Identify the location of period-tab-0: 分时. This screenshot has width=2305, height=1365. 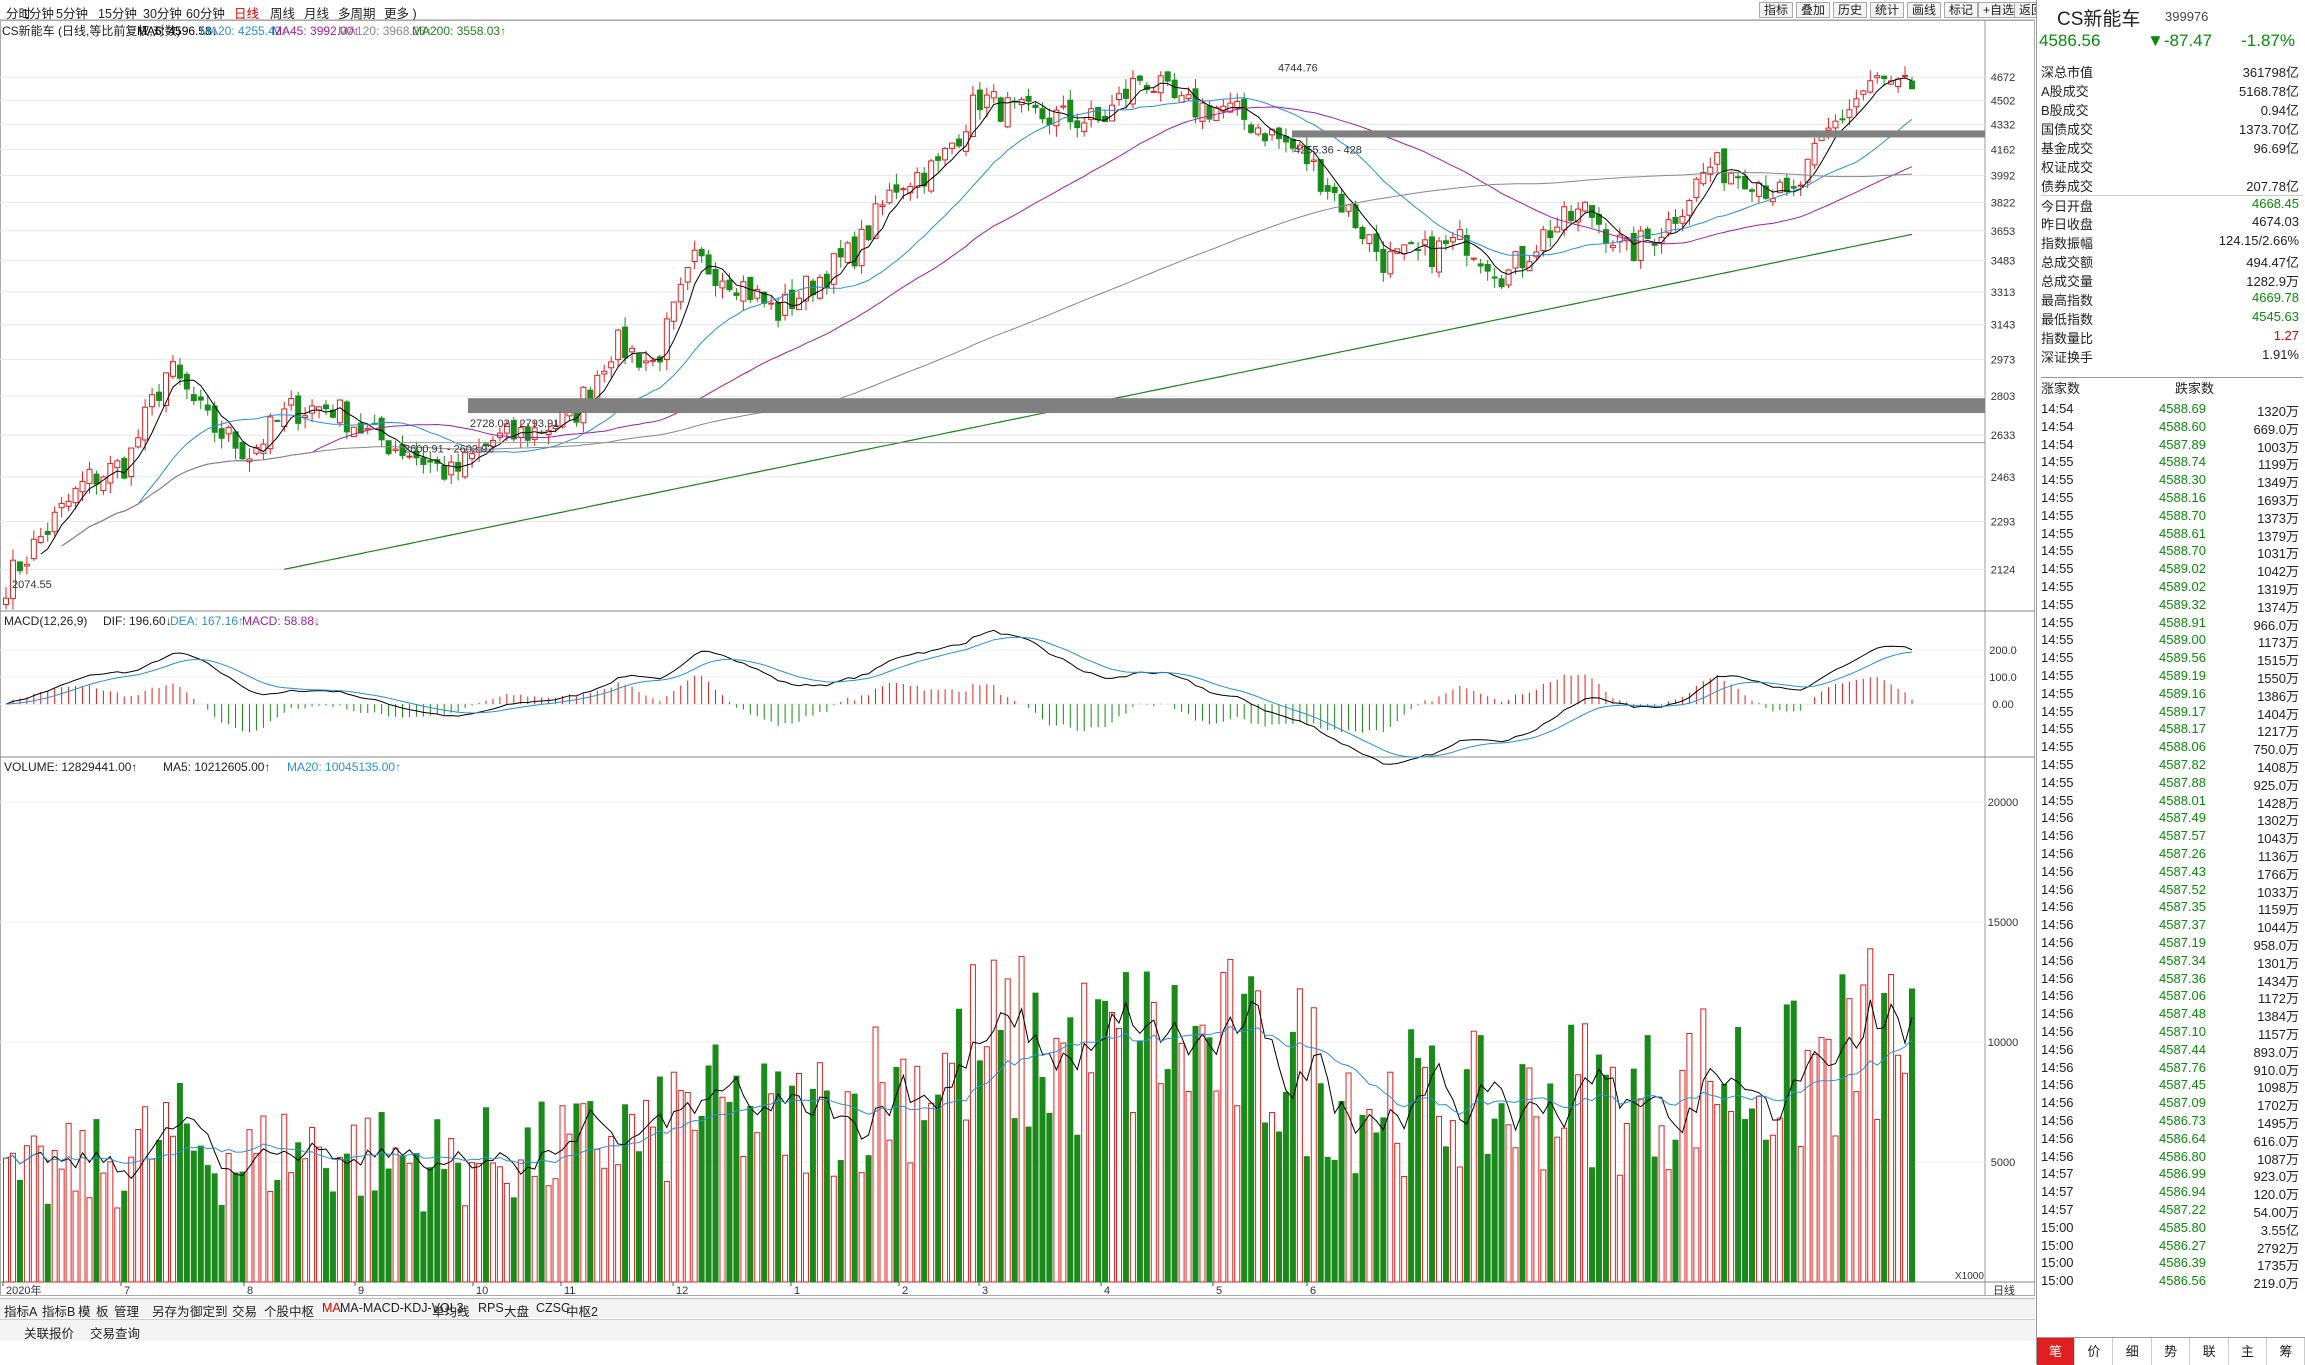
(19, 14).